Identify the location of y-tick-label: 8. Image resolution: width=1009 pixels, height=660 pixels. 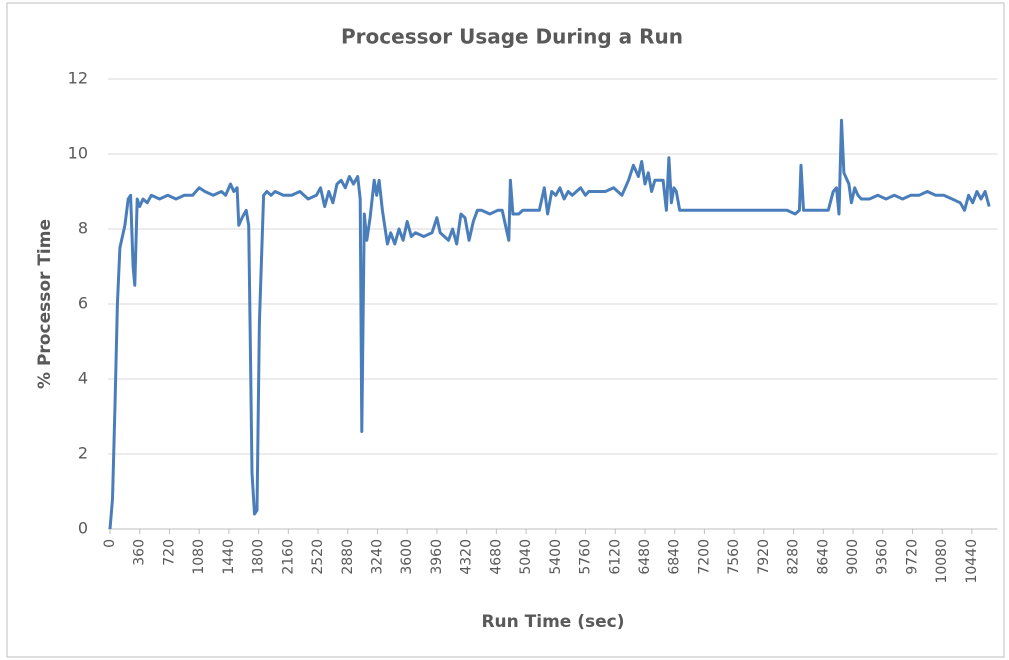
(83, 228).